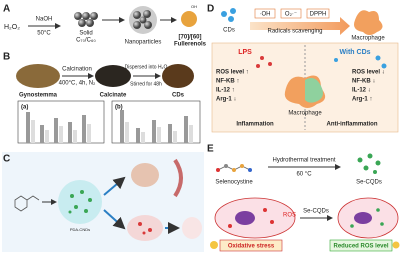  Describe the element at coordinates (77, 70) in the screenshot. I see `step-label: Calcination` at that location.